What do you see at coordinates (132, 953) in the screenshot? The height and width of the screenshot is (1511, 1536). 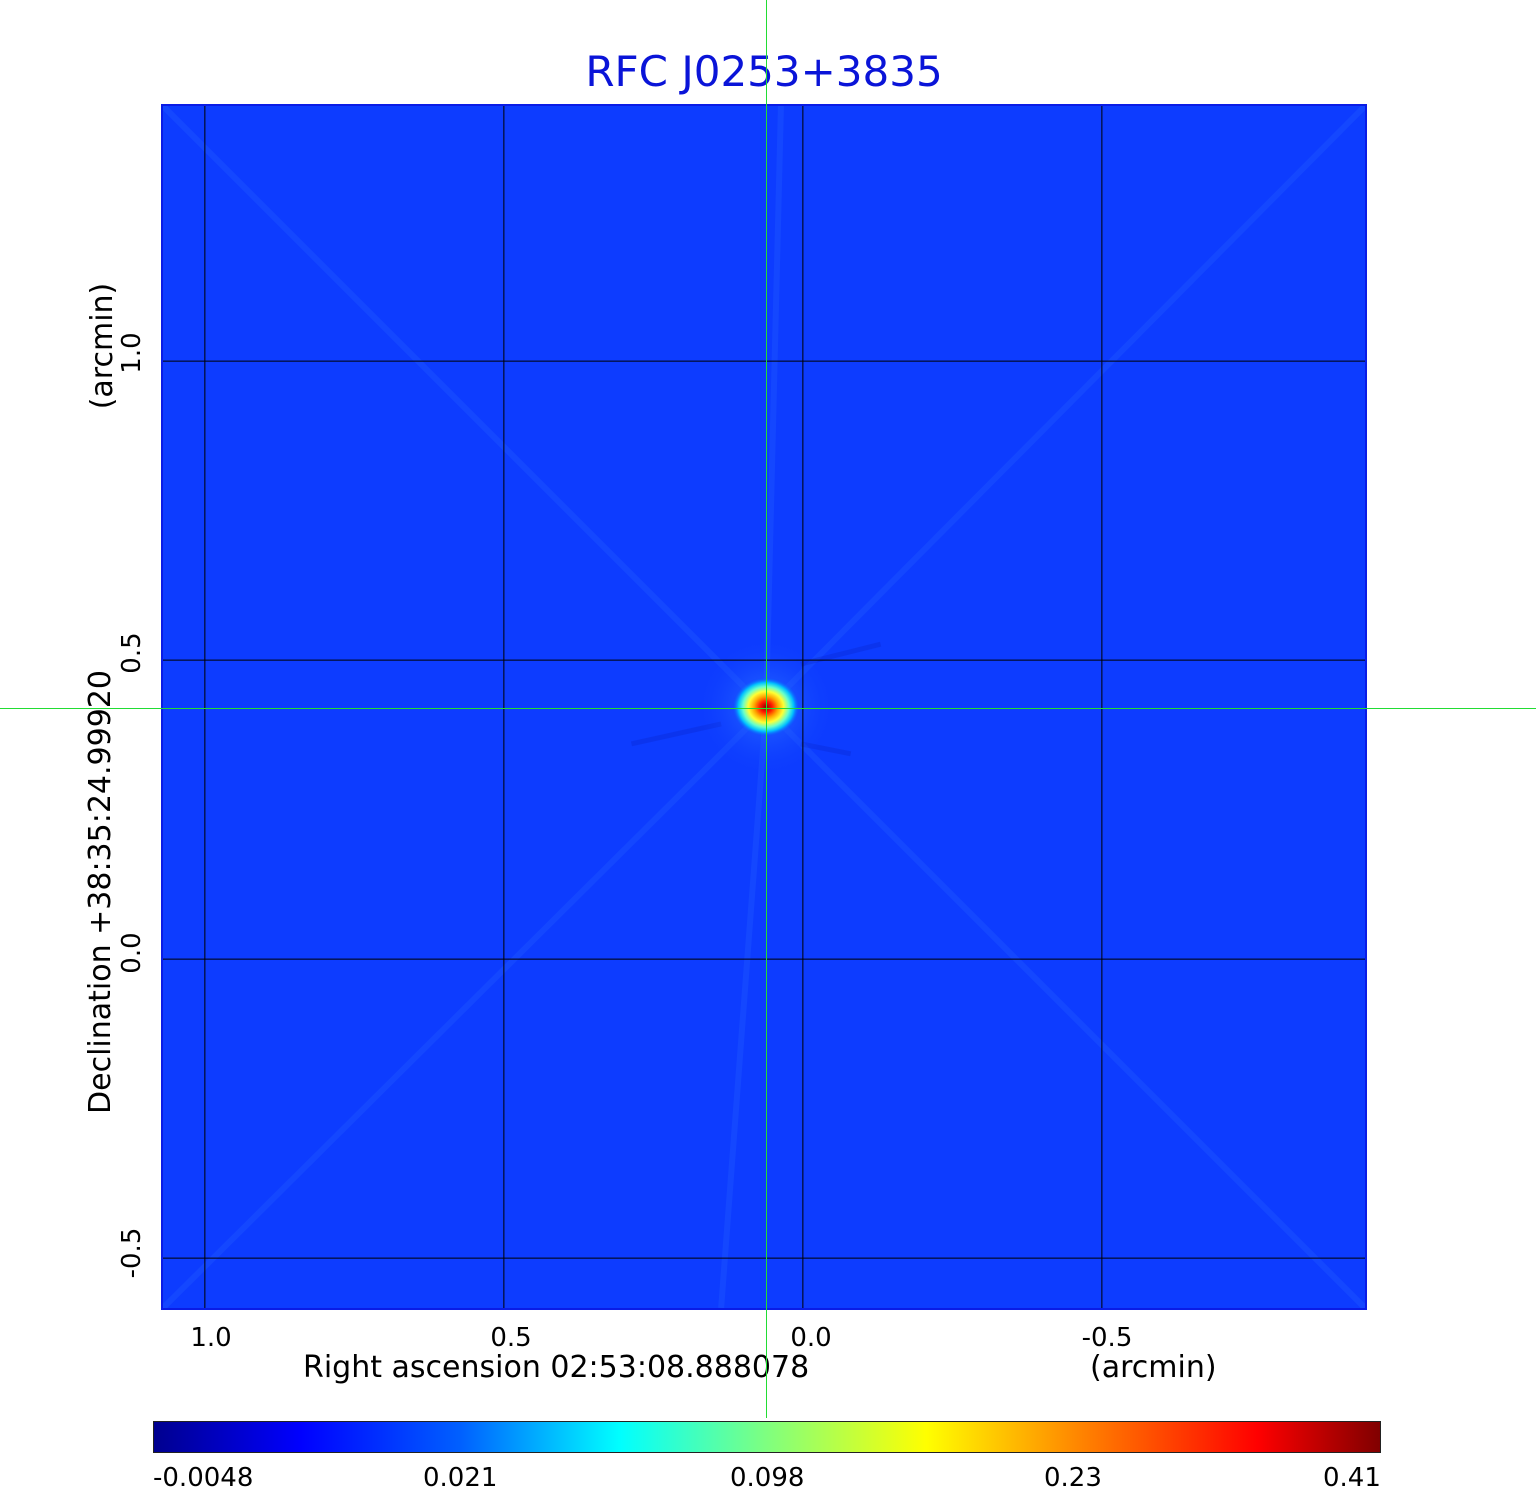 I see `y-tick-label: 0.0` at bounding box center [132, 953].